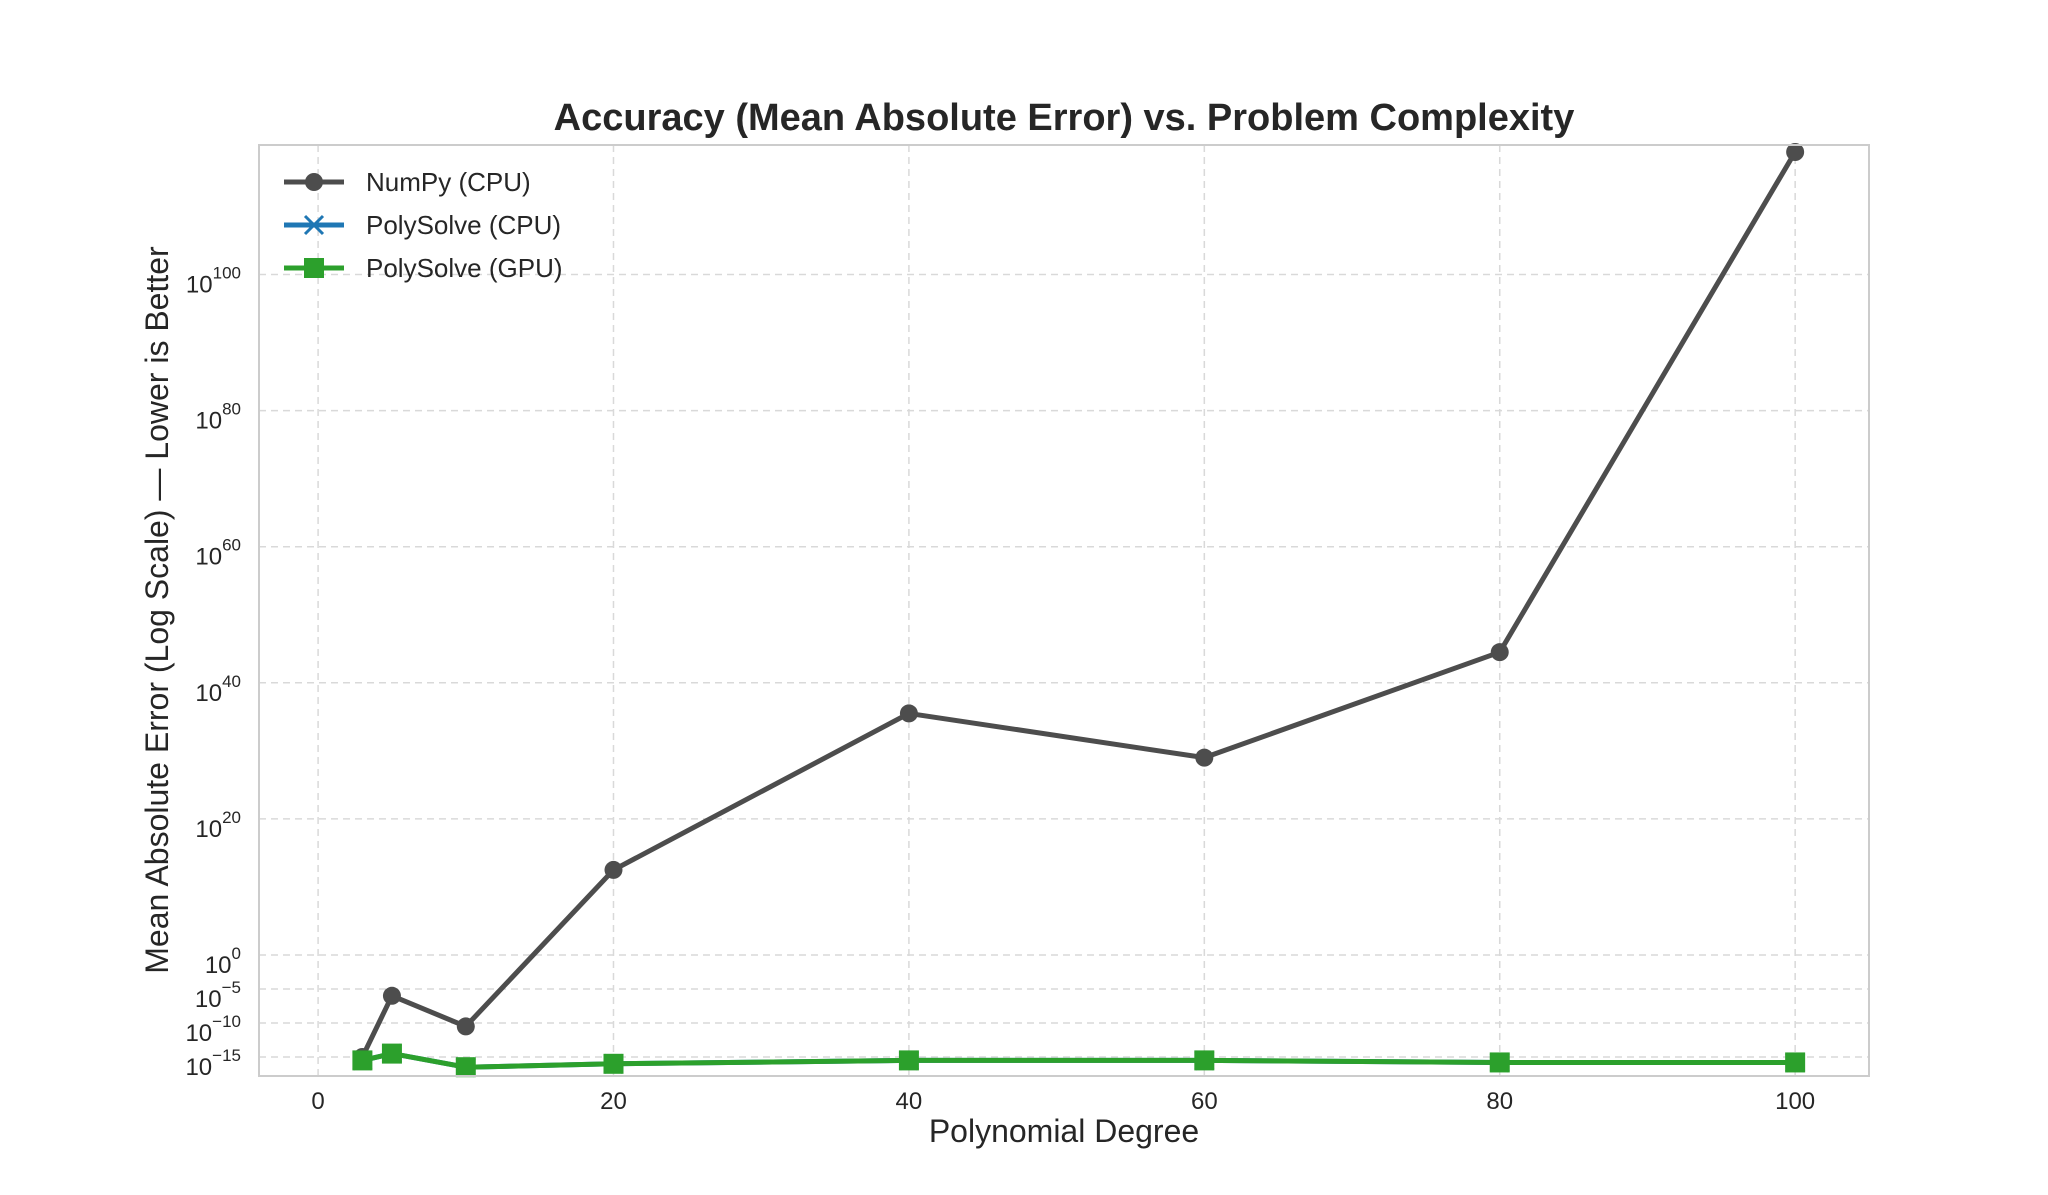  What do you see at coordinates (448, 182) in the screenshot?
I see `legend-label: NumPy (CPU)` at bounding box center [448, 182].